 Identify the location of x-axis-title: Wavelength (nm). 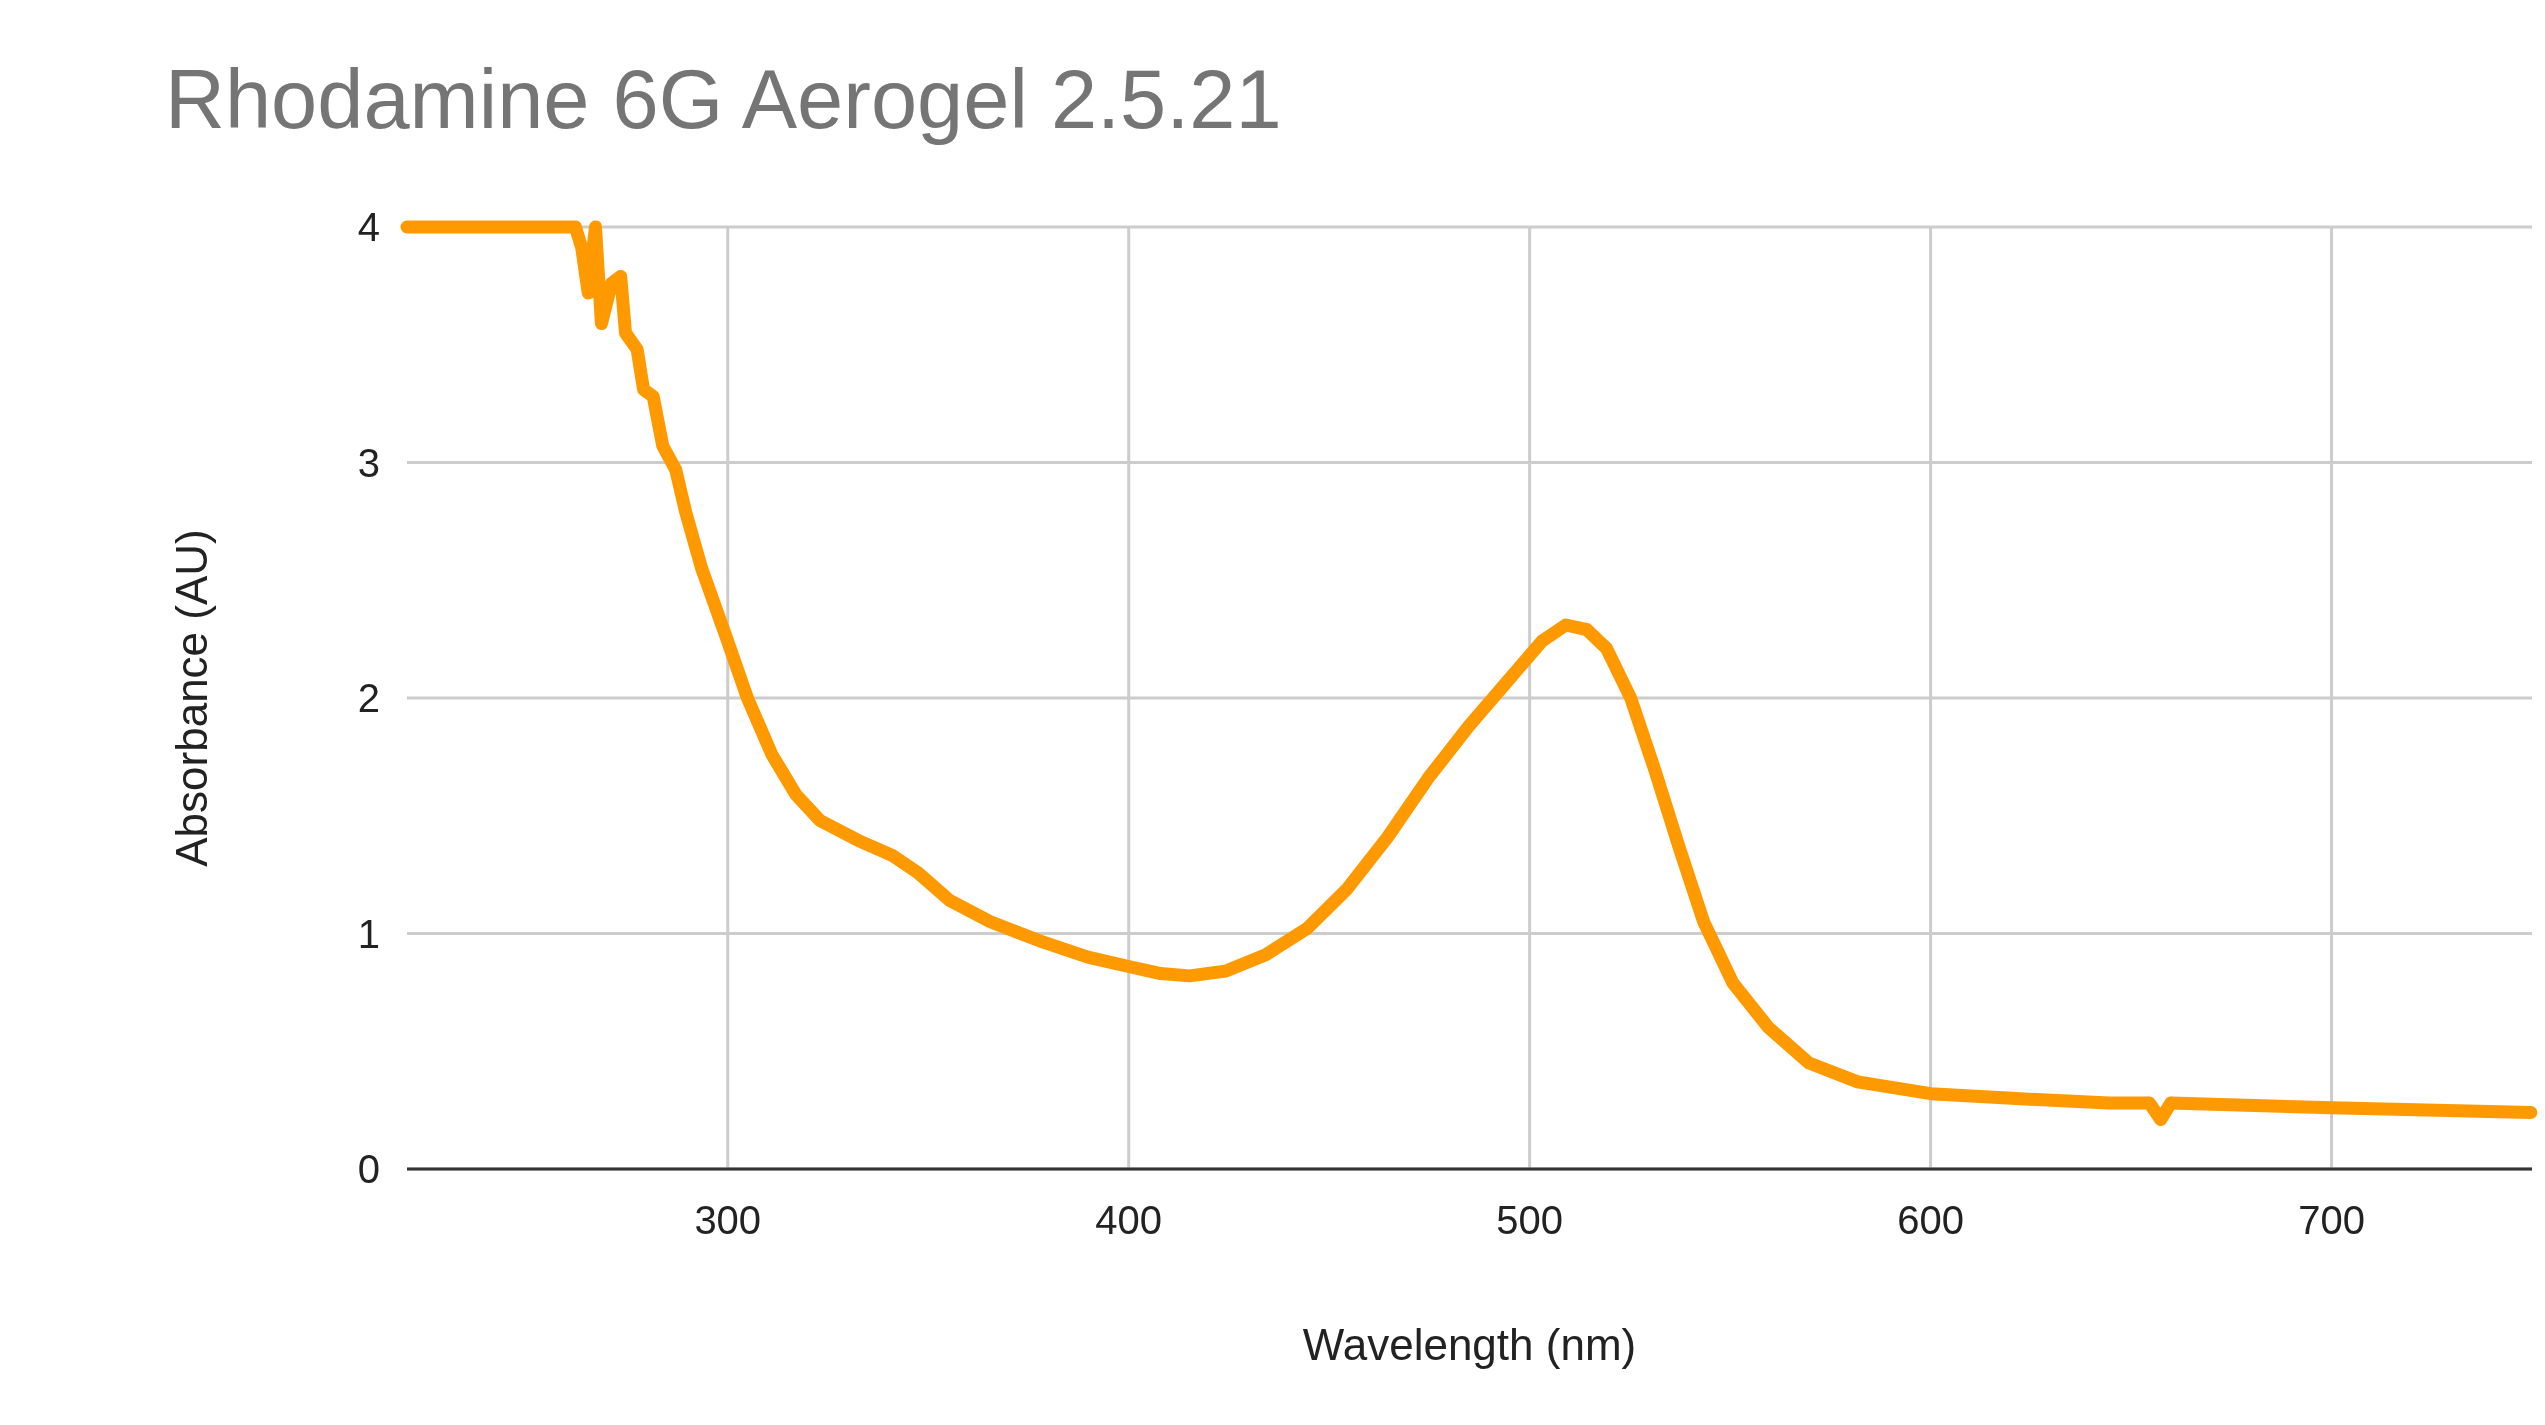
(1469, 1344).